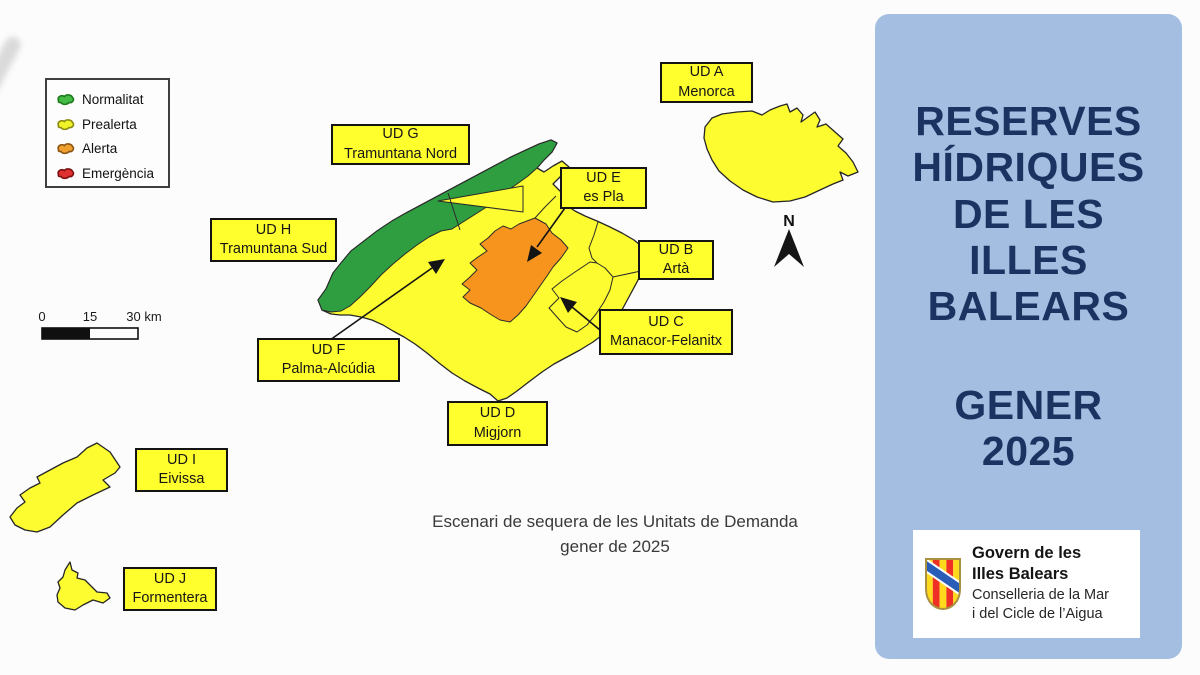 This screenshot has height=675, width=1200. Describe the element at coordinates (181, 470) in the screenshot. I see `label-ud-i-eivissa: UD I Eivissa` at that location.